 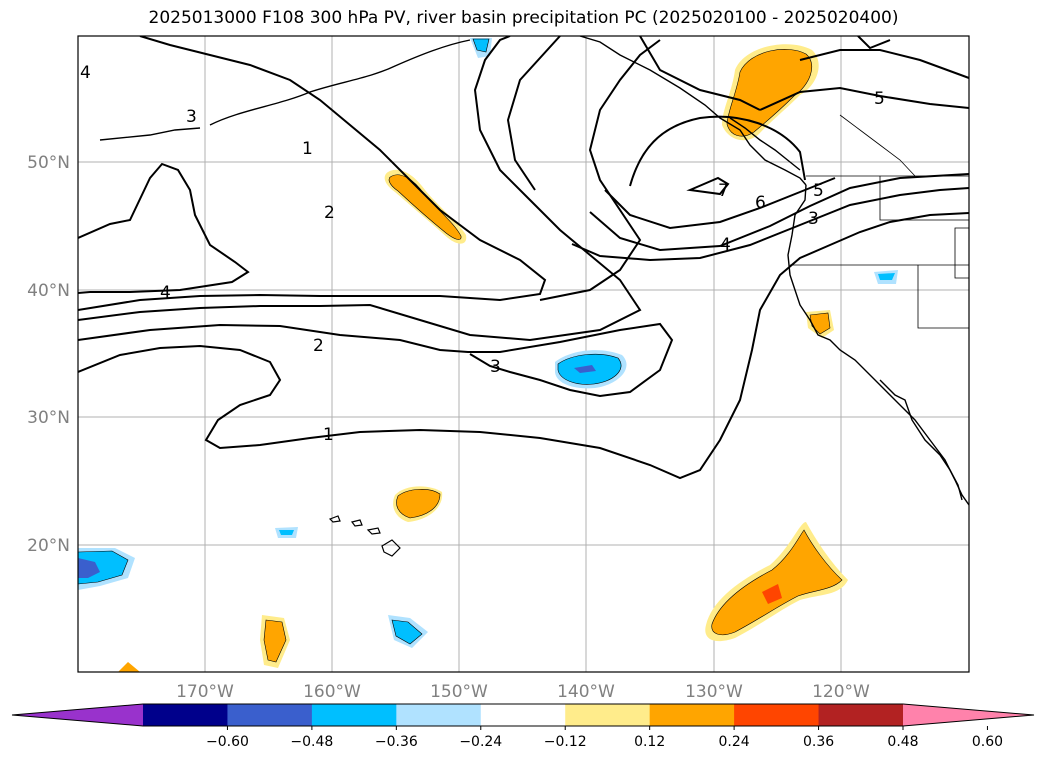 What do you see at coordinates (459, 692) in the screenshot?
I see `lon-label: 150°W` at bounding box center [459, 692].